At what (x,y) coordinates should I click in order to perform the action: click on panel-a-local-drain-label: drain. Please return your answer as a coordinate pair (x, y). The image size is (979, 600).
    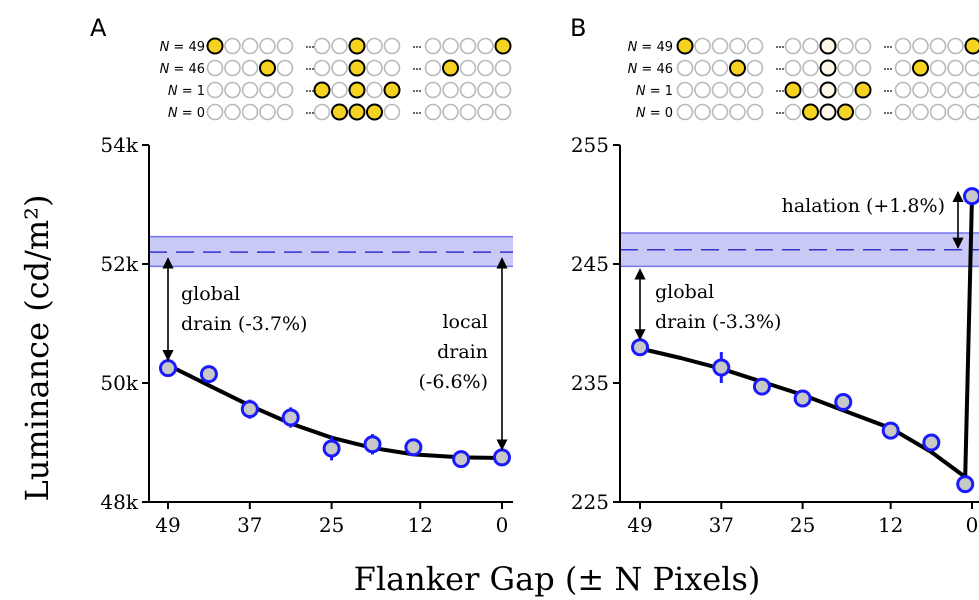
    Looking at the image, I should click on (462, 352).